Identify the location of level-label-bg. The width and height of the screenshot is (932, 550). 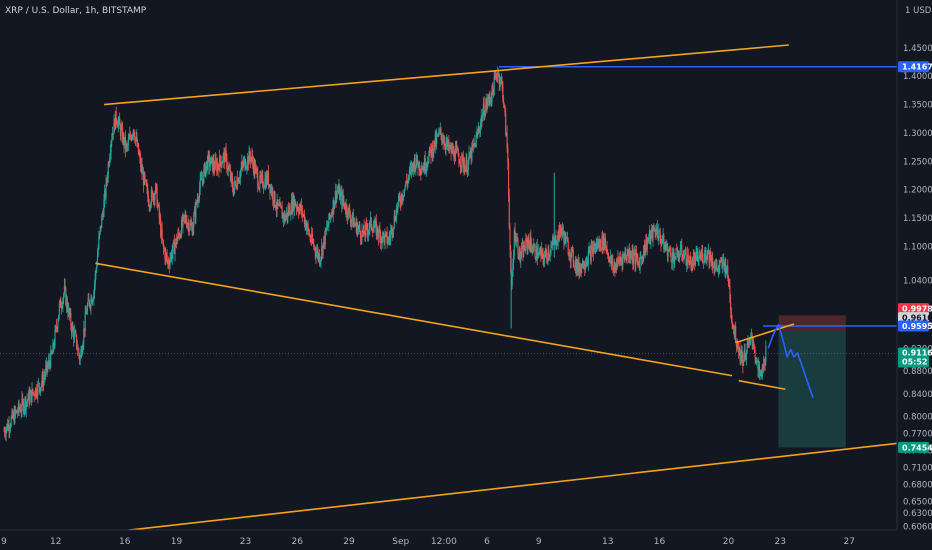
(913, 326).